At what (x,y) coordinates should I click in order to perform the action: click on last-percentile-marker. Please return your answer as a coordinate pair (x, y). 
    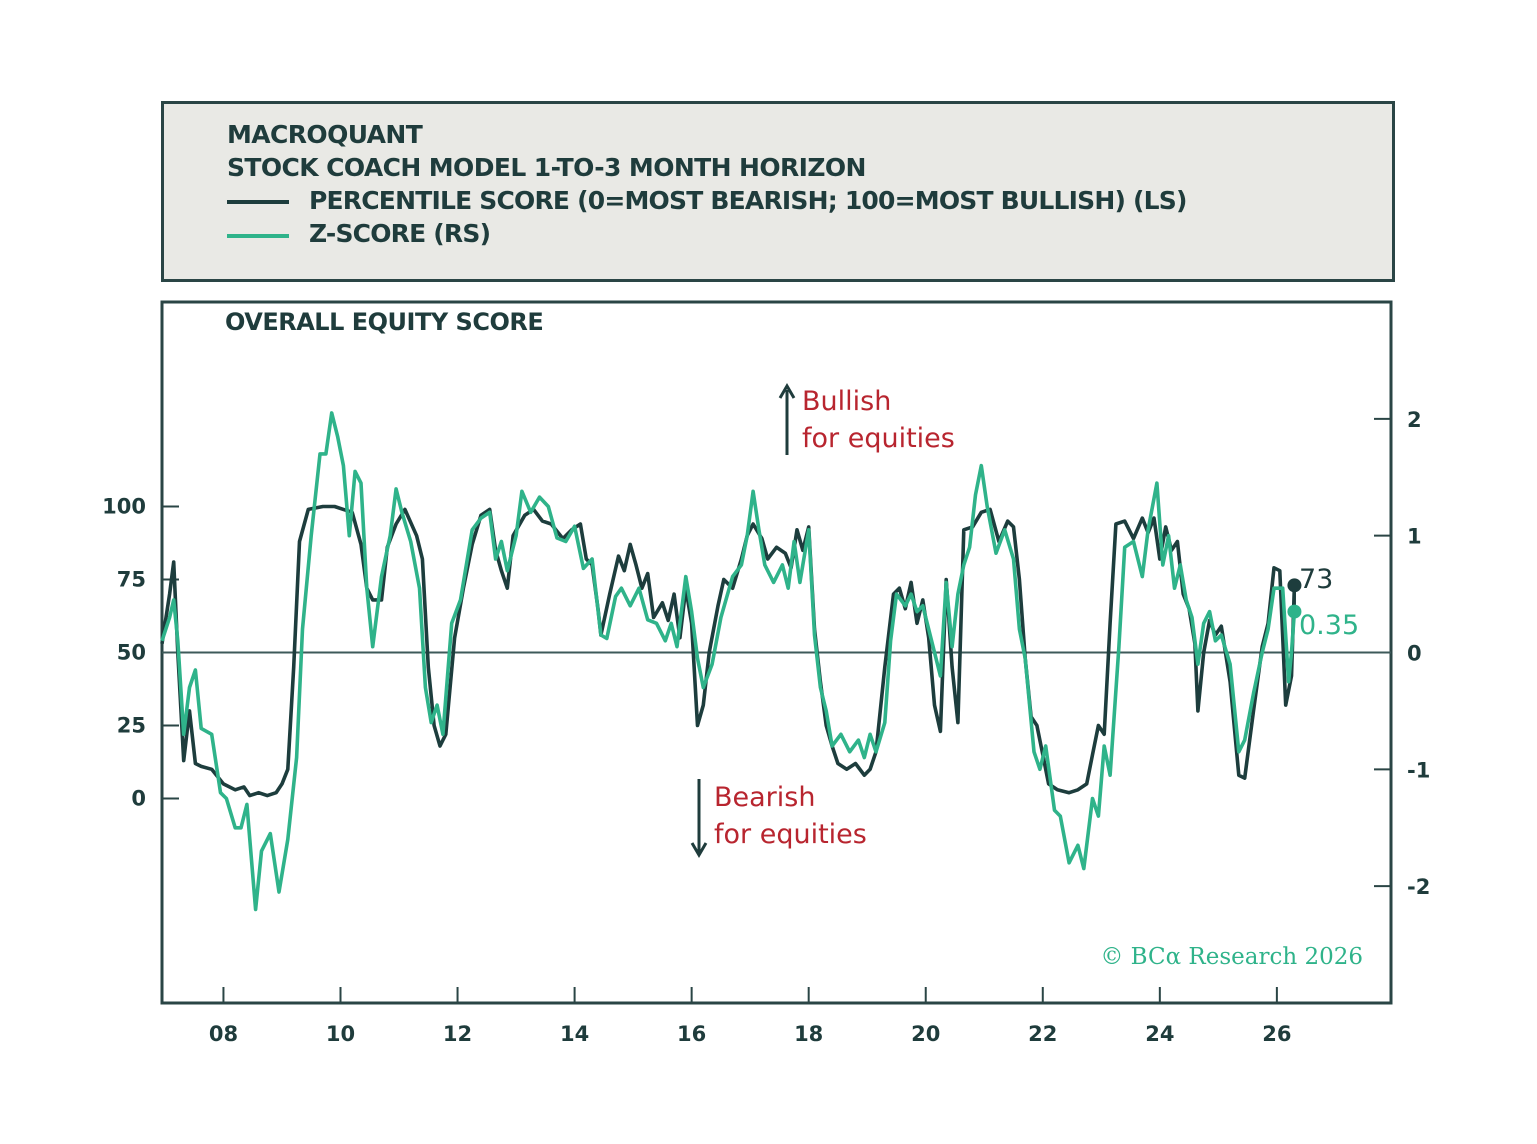
    Looking at the image, I should click on (1294, 585).